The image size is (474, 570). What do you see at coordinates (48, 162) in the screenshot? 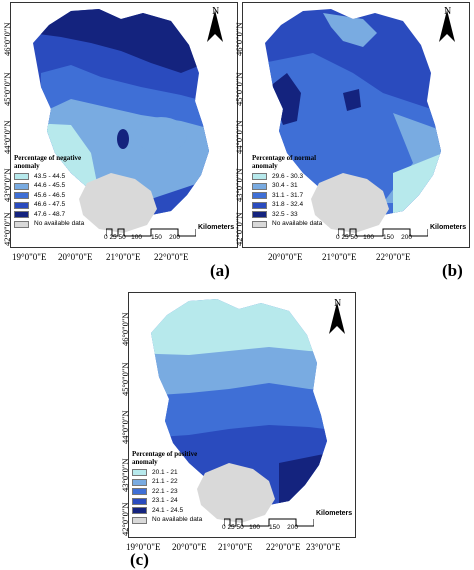
I see `legend-title-a: Percentage of negative anomaly` at bounding box center [48, 162].